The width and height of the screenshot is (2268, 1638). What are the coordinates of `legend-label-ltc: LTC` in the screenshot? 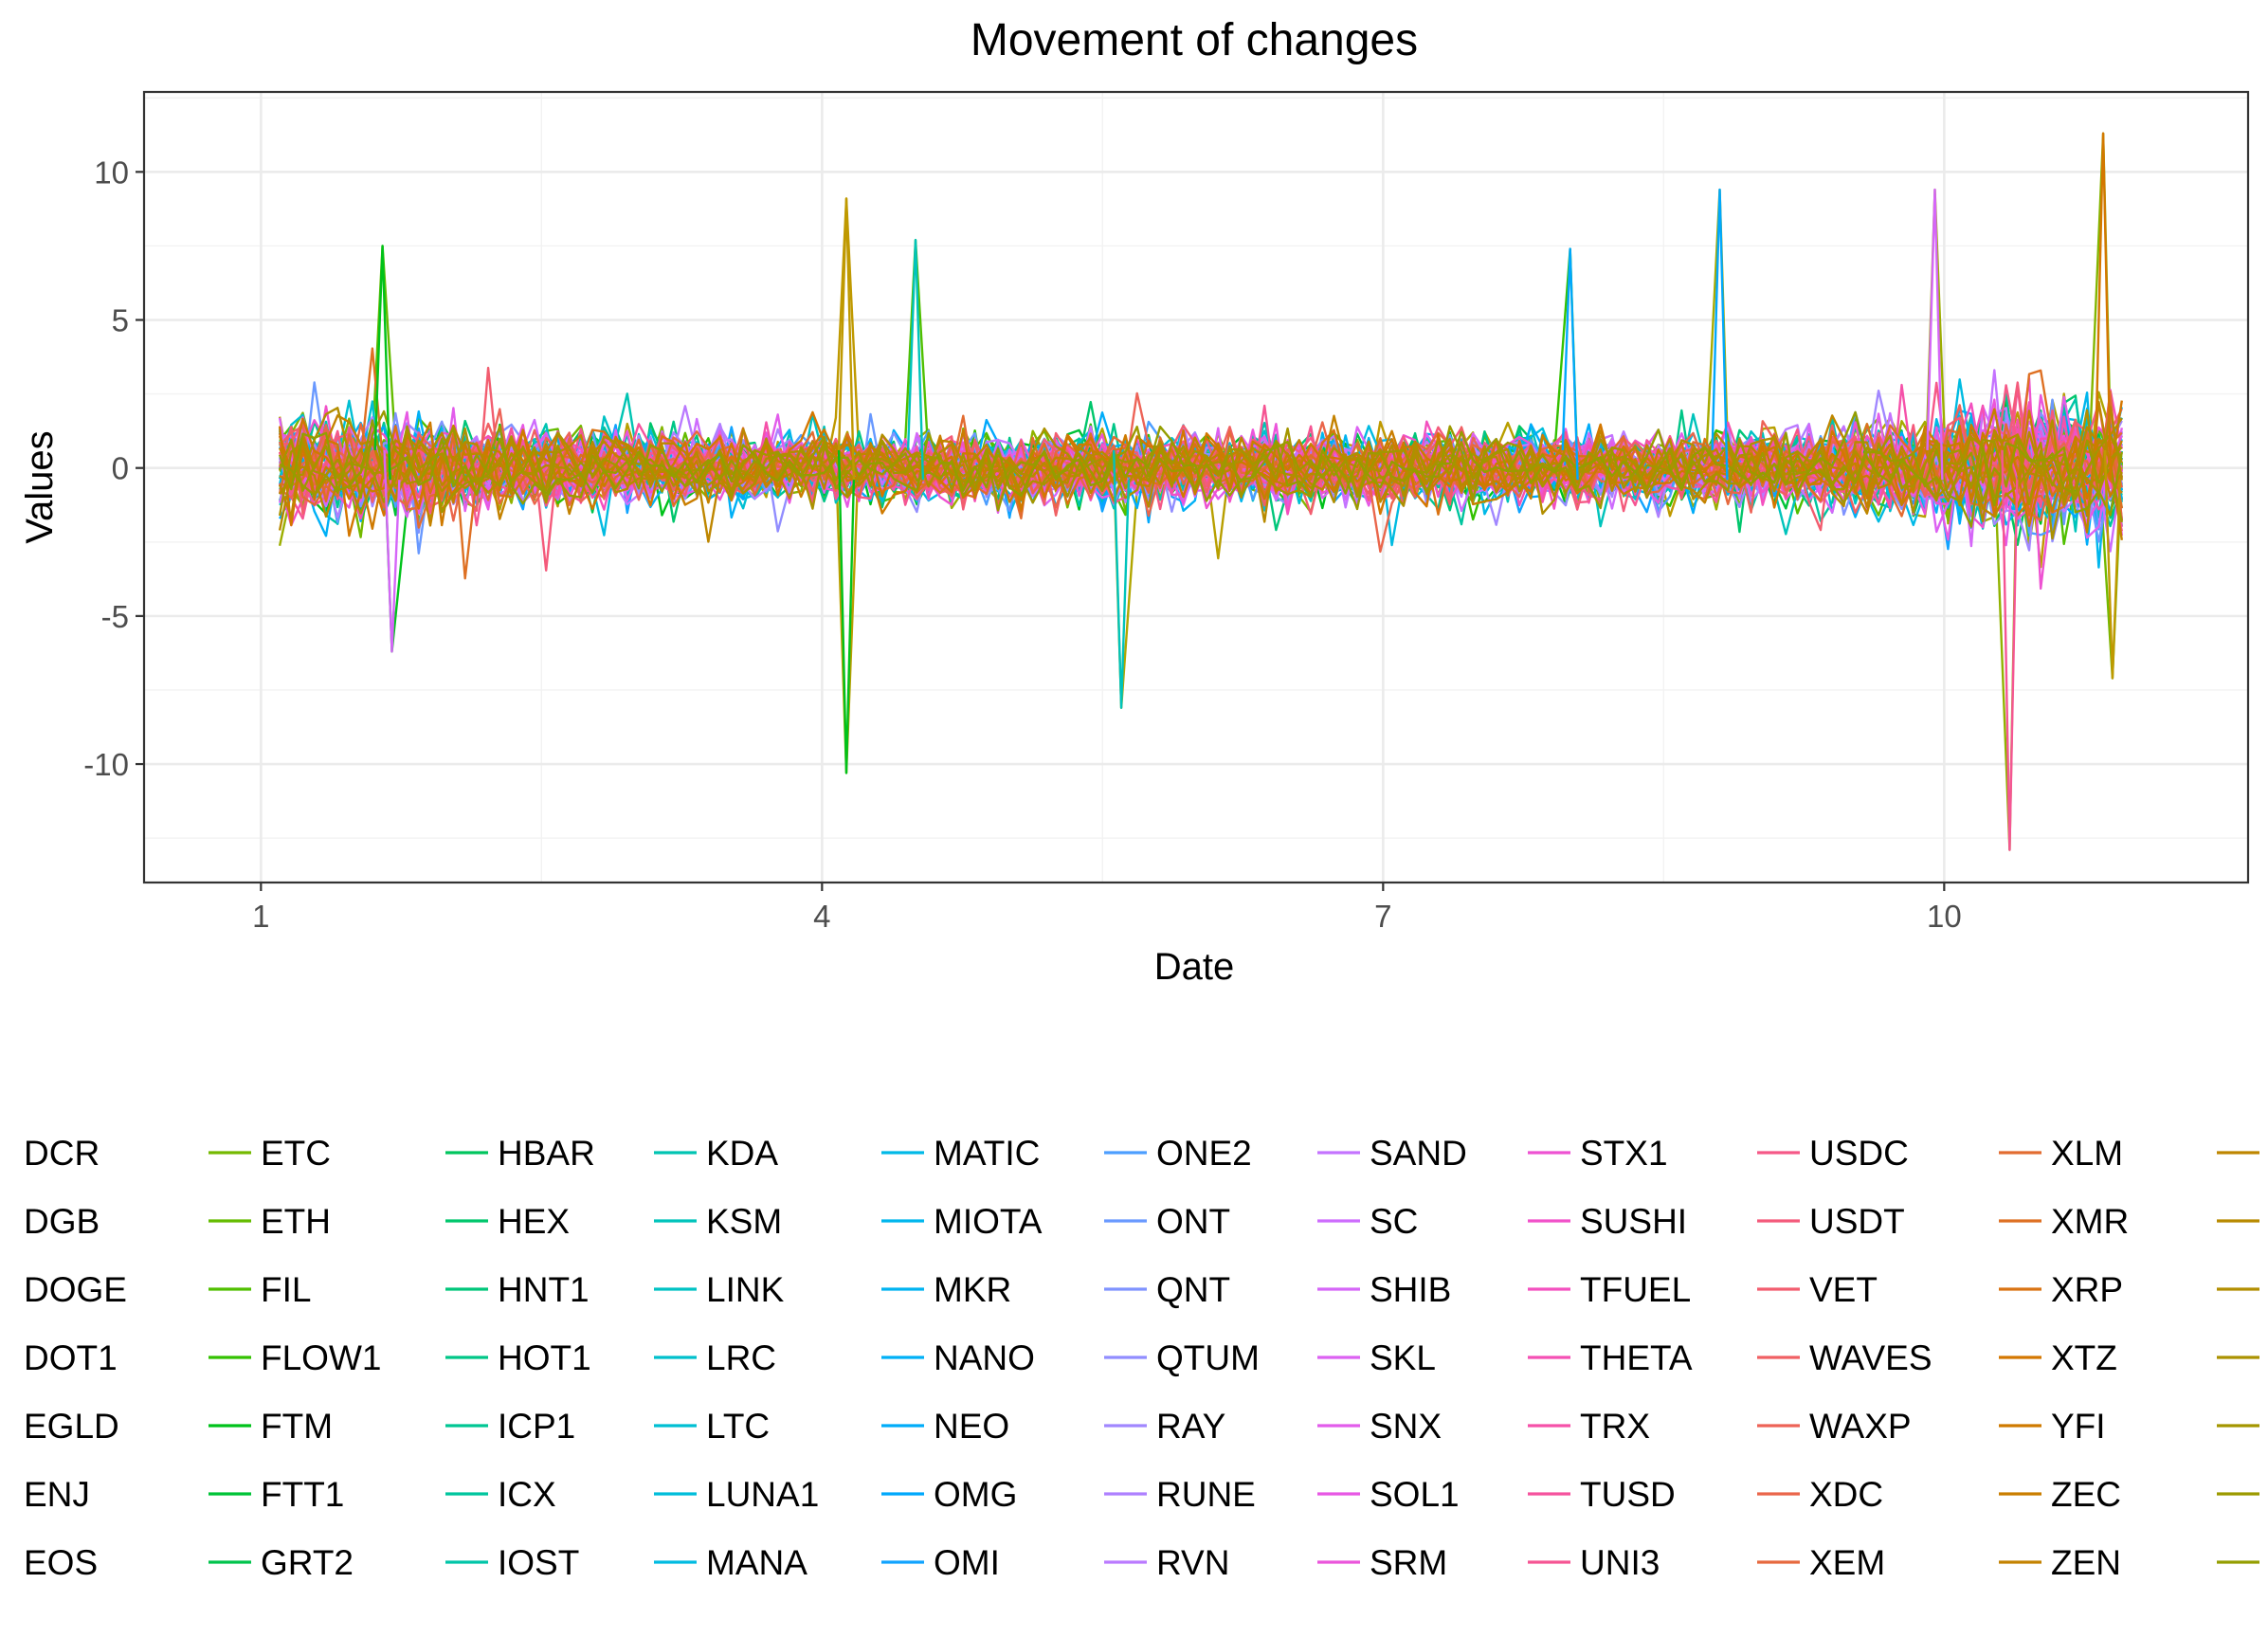 It's located at (738, 1426).